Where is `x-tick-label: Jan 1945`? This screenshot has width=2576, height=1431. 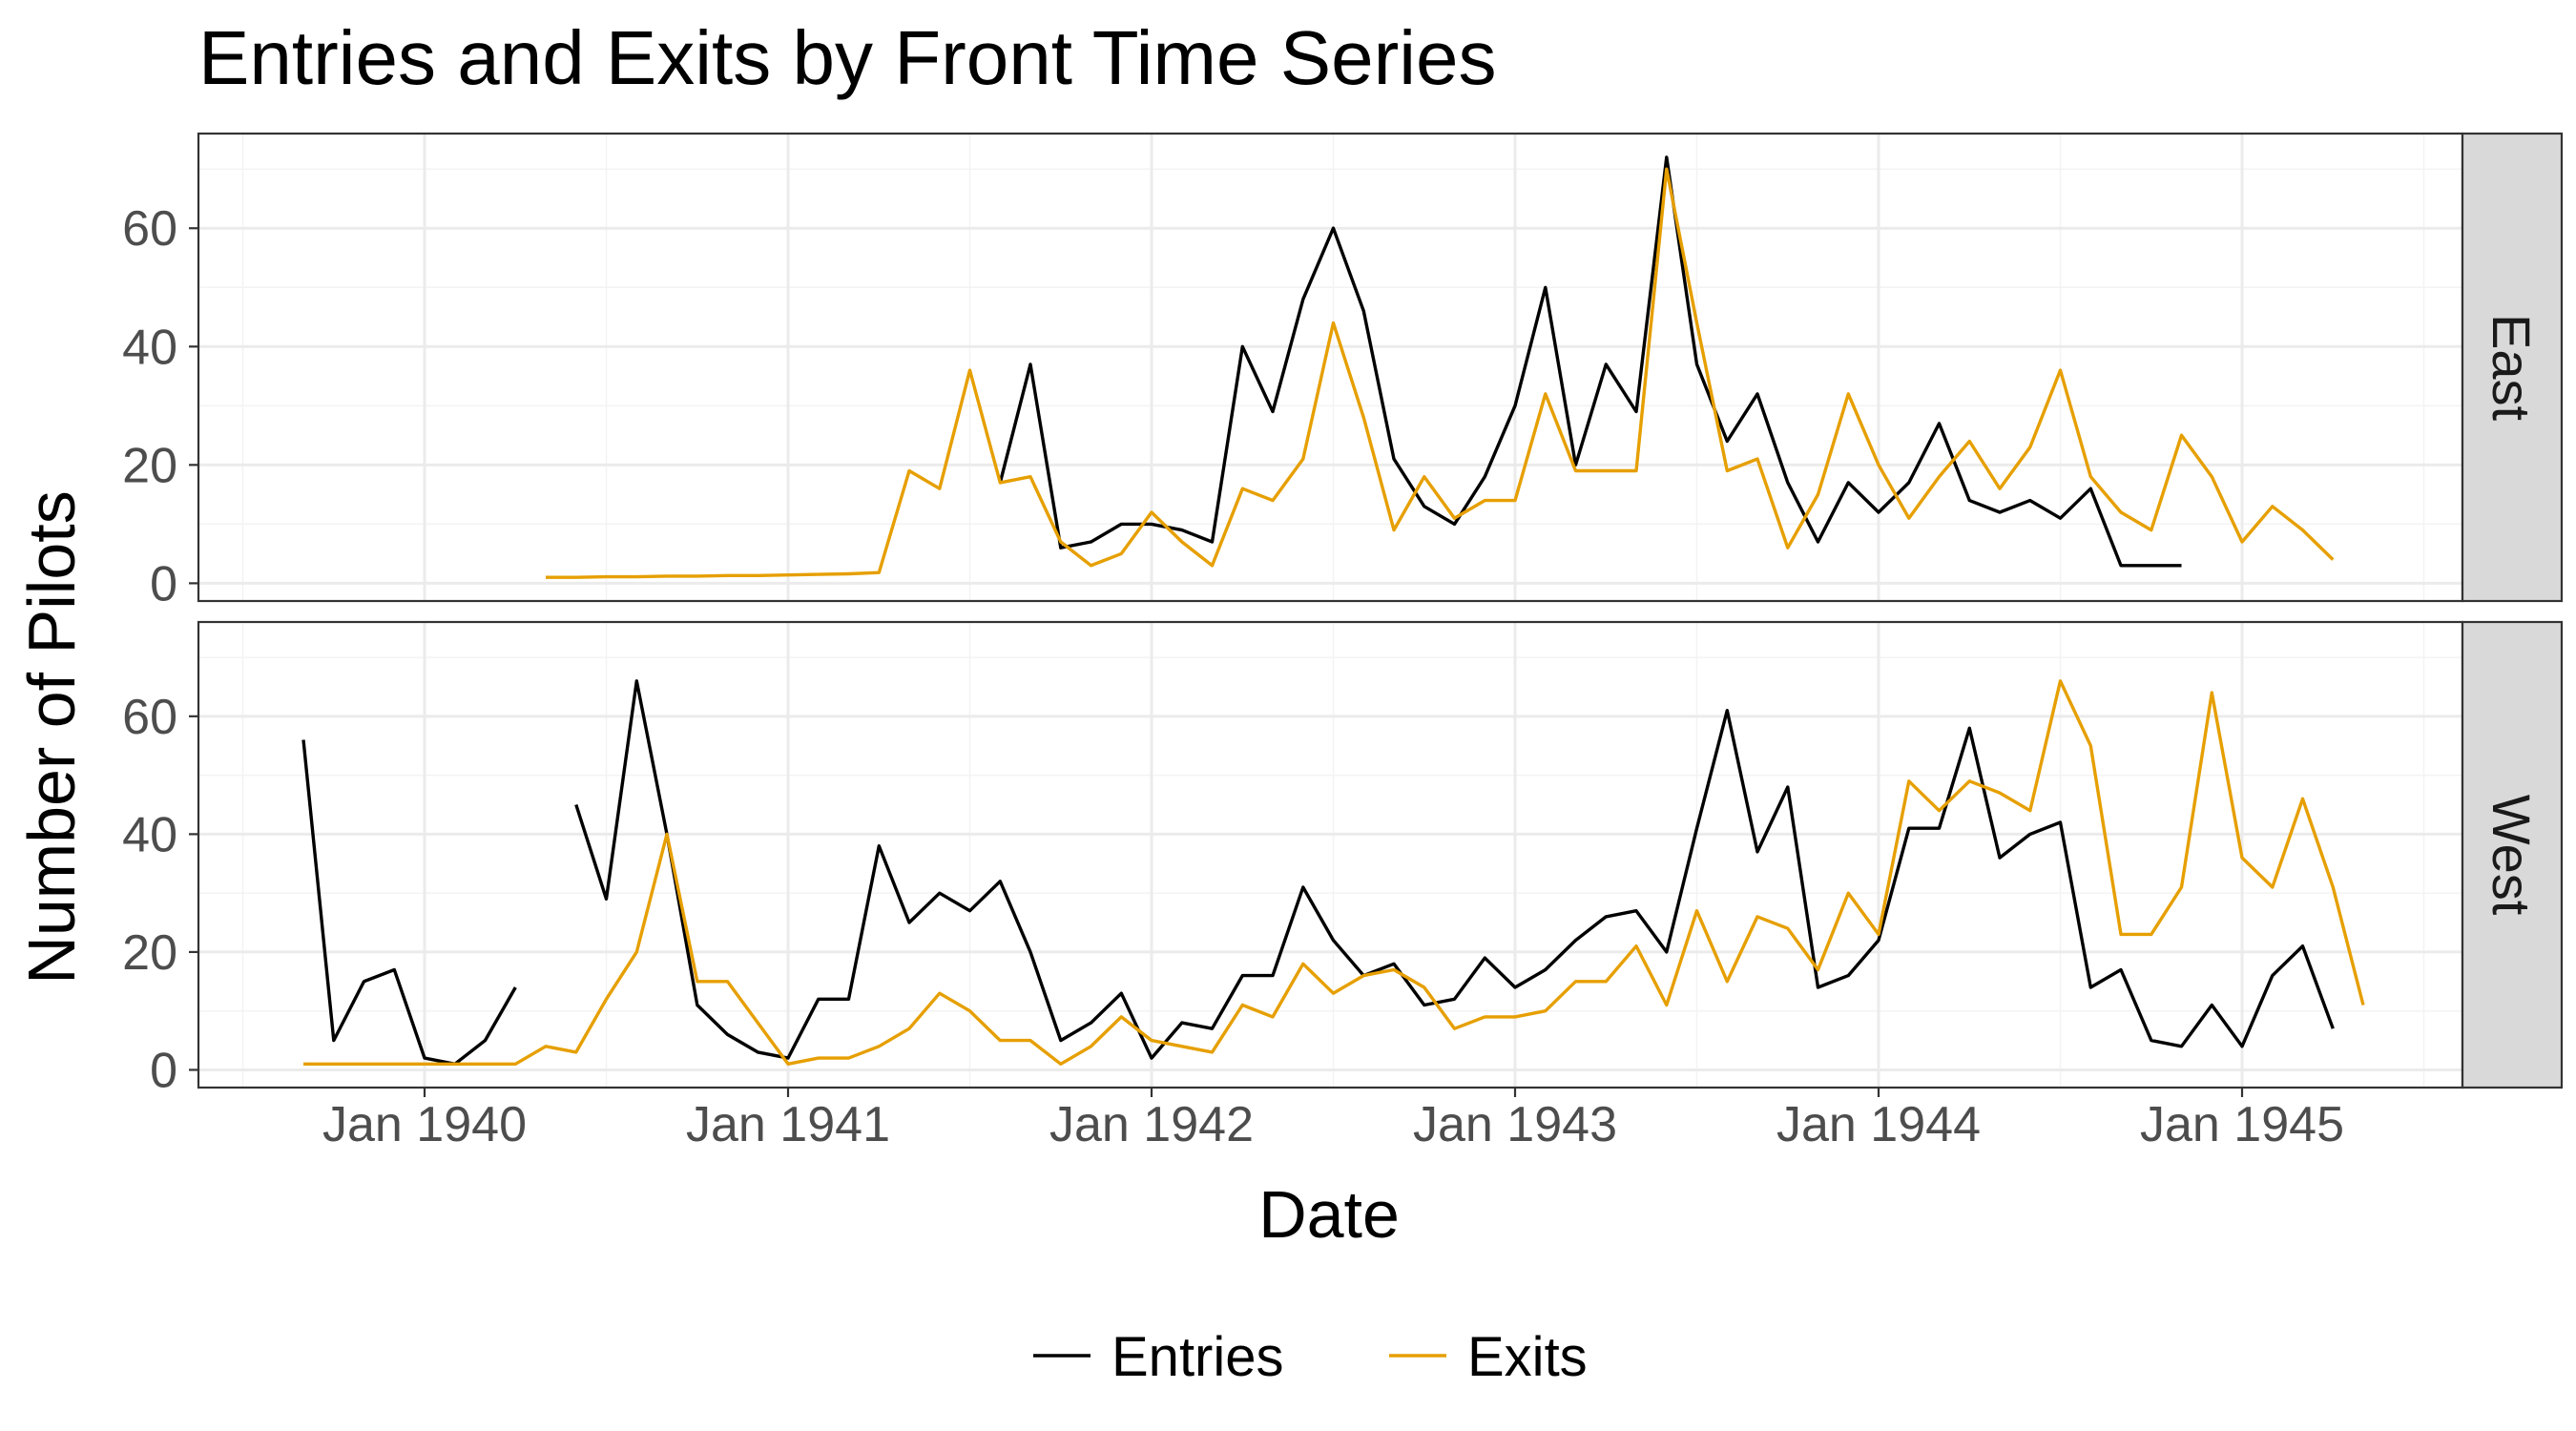 x-tick-label: Jan 1945 is located at coordinates (2242, 1124).